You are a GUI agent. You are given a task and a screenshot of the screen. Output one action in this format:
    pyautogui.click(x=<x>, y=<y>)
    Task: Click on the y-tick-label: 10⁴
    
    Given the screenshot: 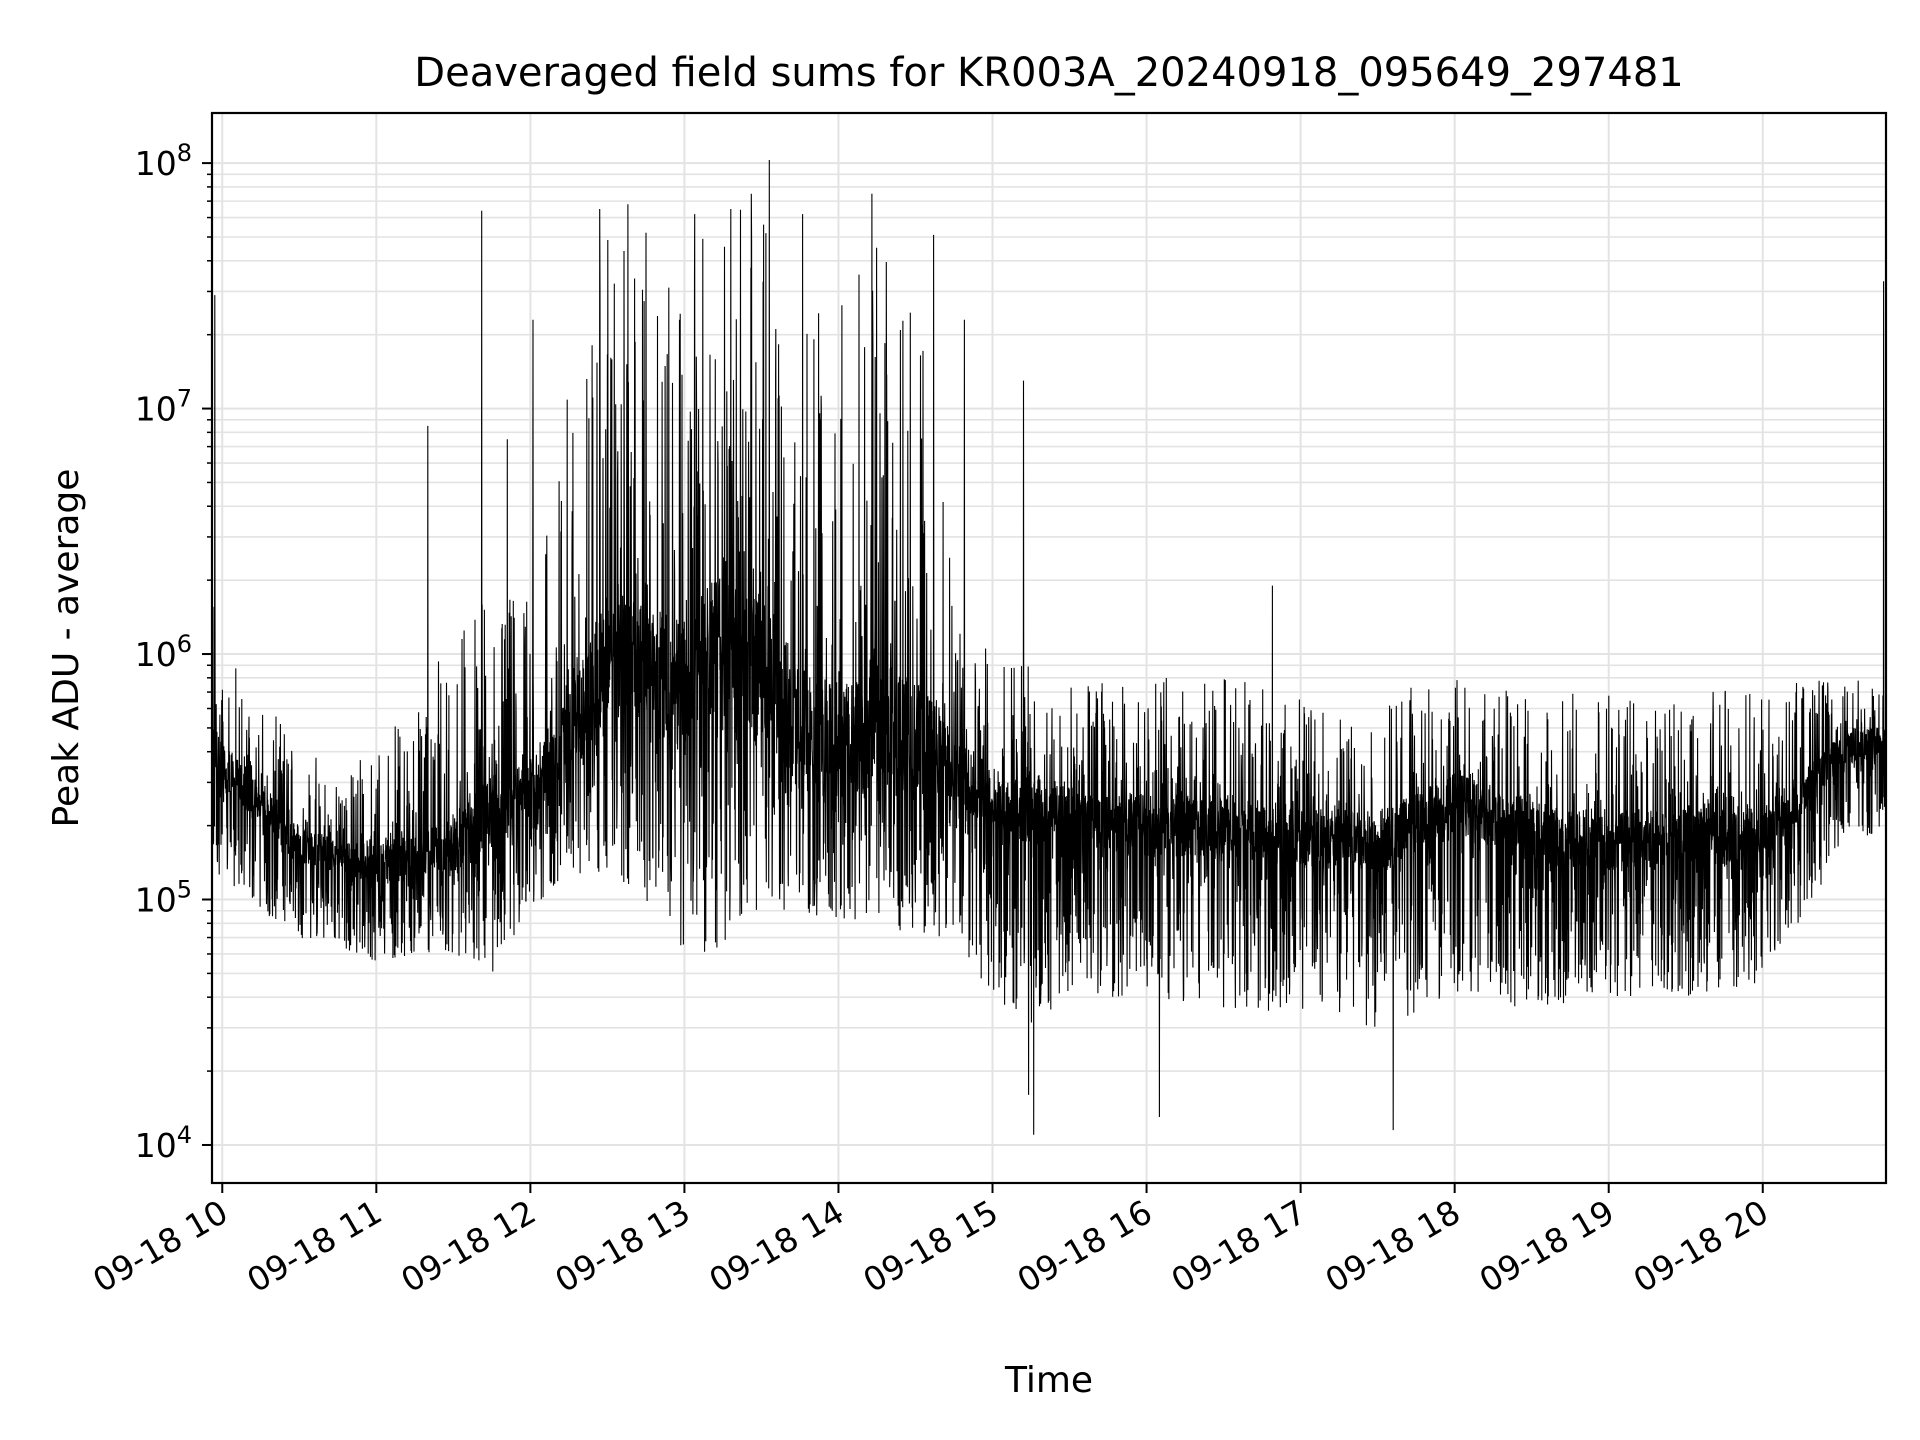 What is the action you would take?
    pyautogui.click(x=163, y=1143)
    